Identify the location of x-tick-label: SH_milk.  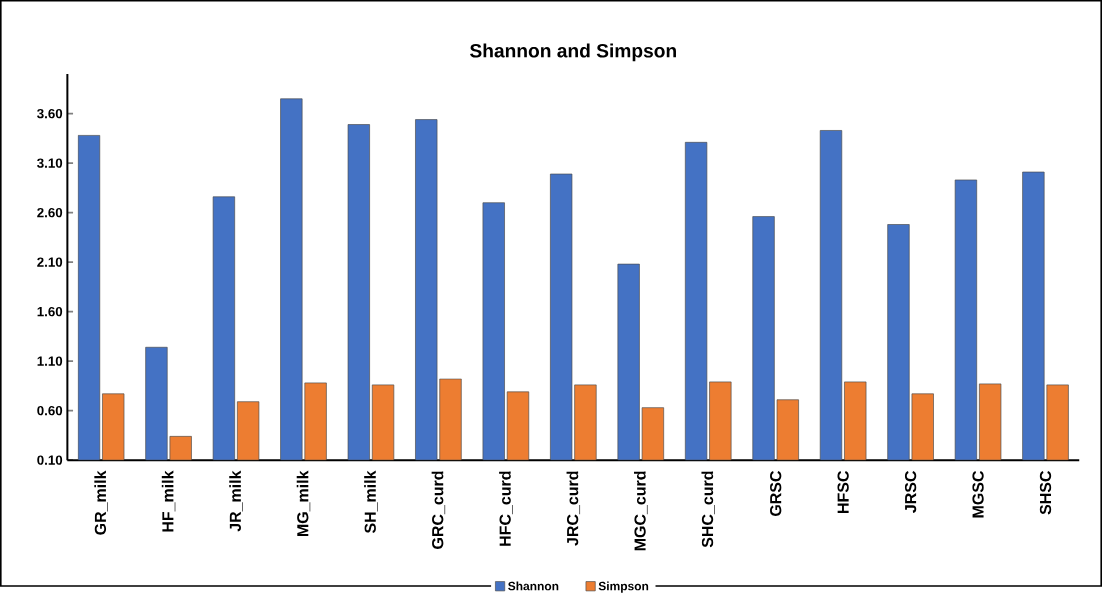
(371, 502).